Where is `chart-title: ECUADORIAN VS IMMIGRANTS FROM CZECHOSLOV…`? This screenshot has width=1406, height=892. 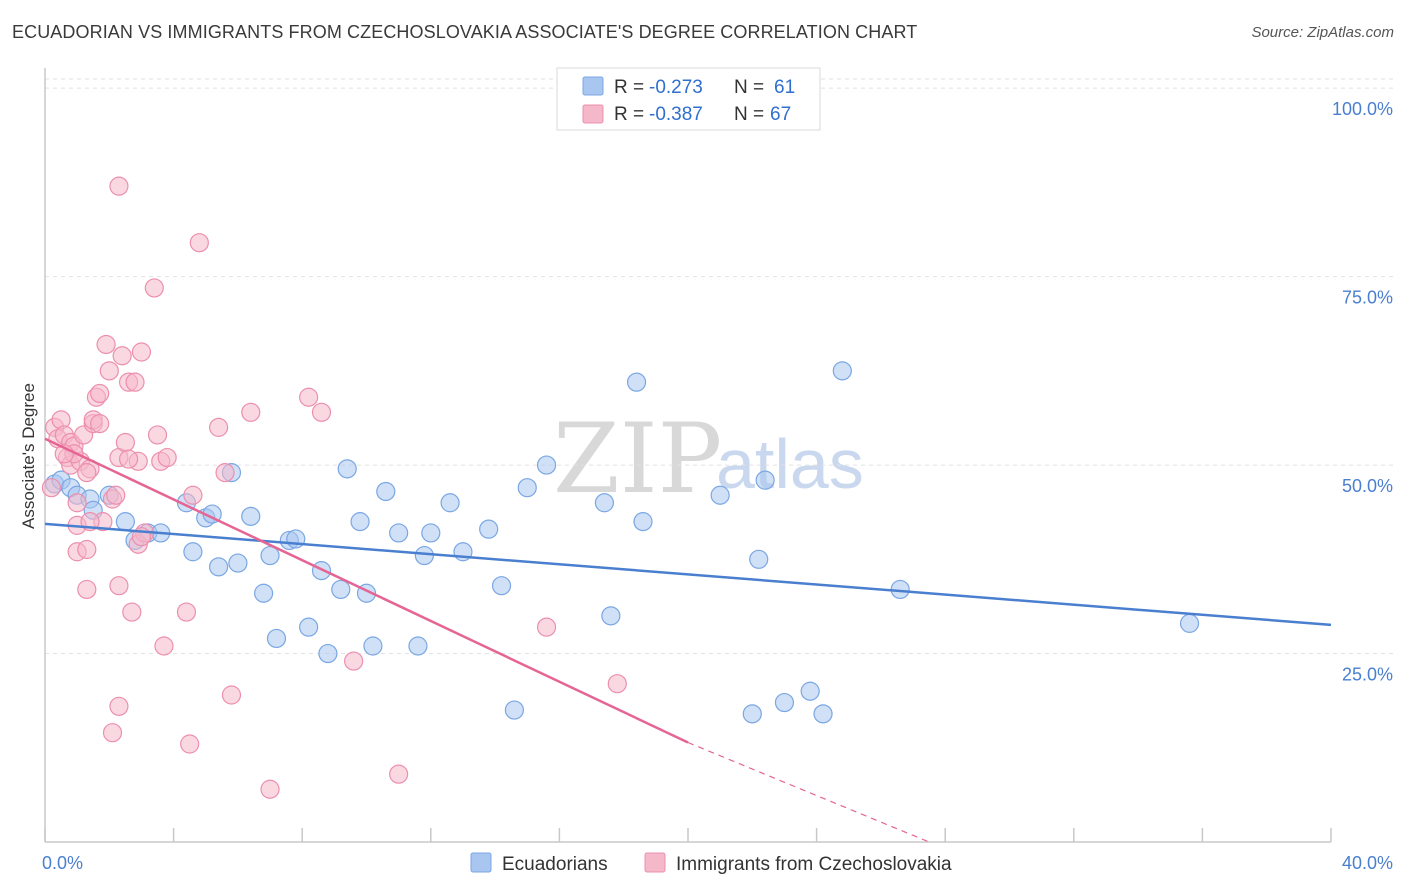
chart-title: ECUADORIAN VS IMMIGRANTS FROM CZECHOSLOV… is located at coordinates (465, 32).